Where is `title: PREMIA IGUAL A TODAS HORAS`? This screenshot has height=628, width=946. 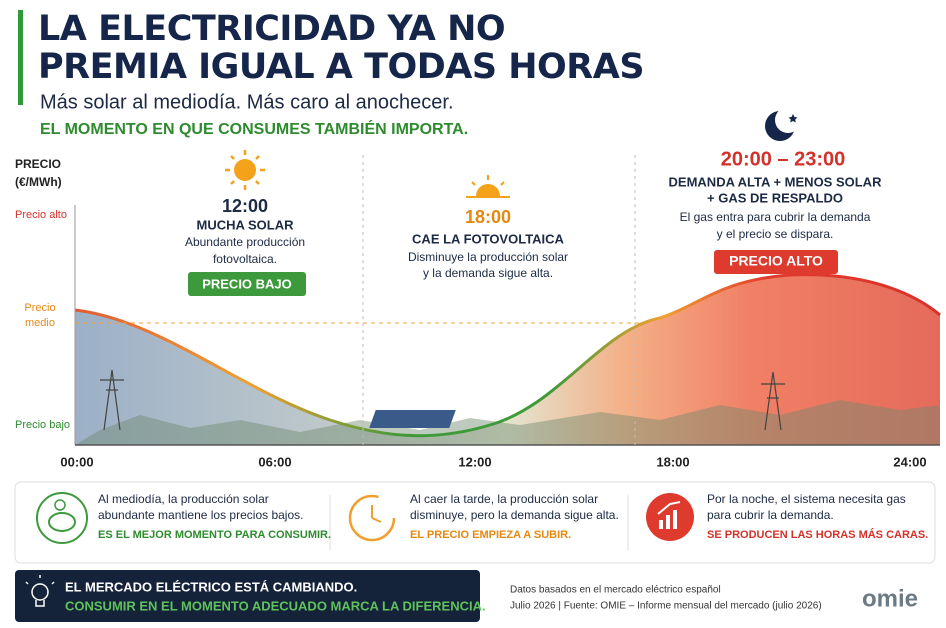
title: PREMIA IGUAL A TODAS HORAS is located at coordinates (341, 67).